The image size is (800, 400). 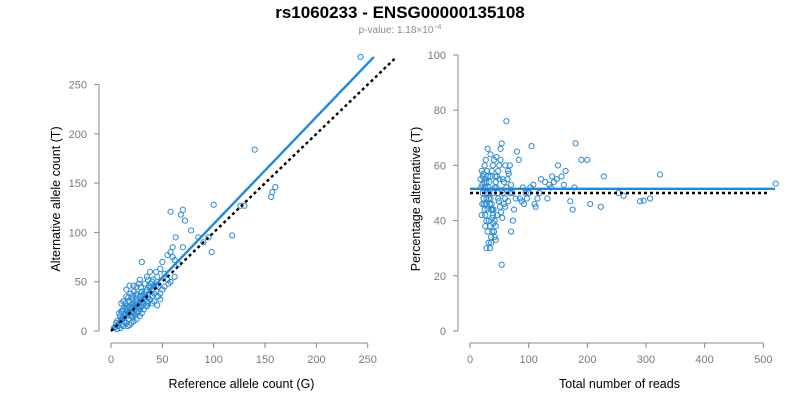 I want to click on right-y-tick-label: 100, so click(x=437, y=56).